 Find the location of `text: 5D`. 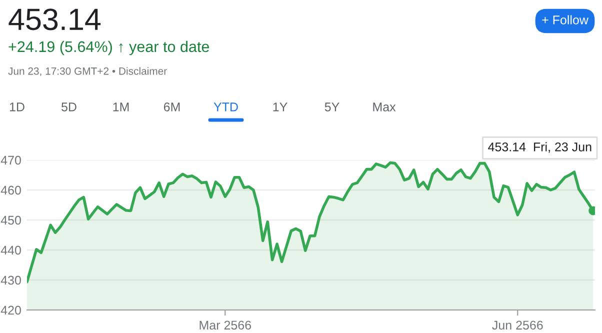

text: 5D is located at coordinates (69, 107).